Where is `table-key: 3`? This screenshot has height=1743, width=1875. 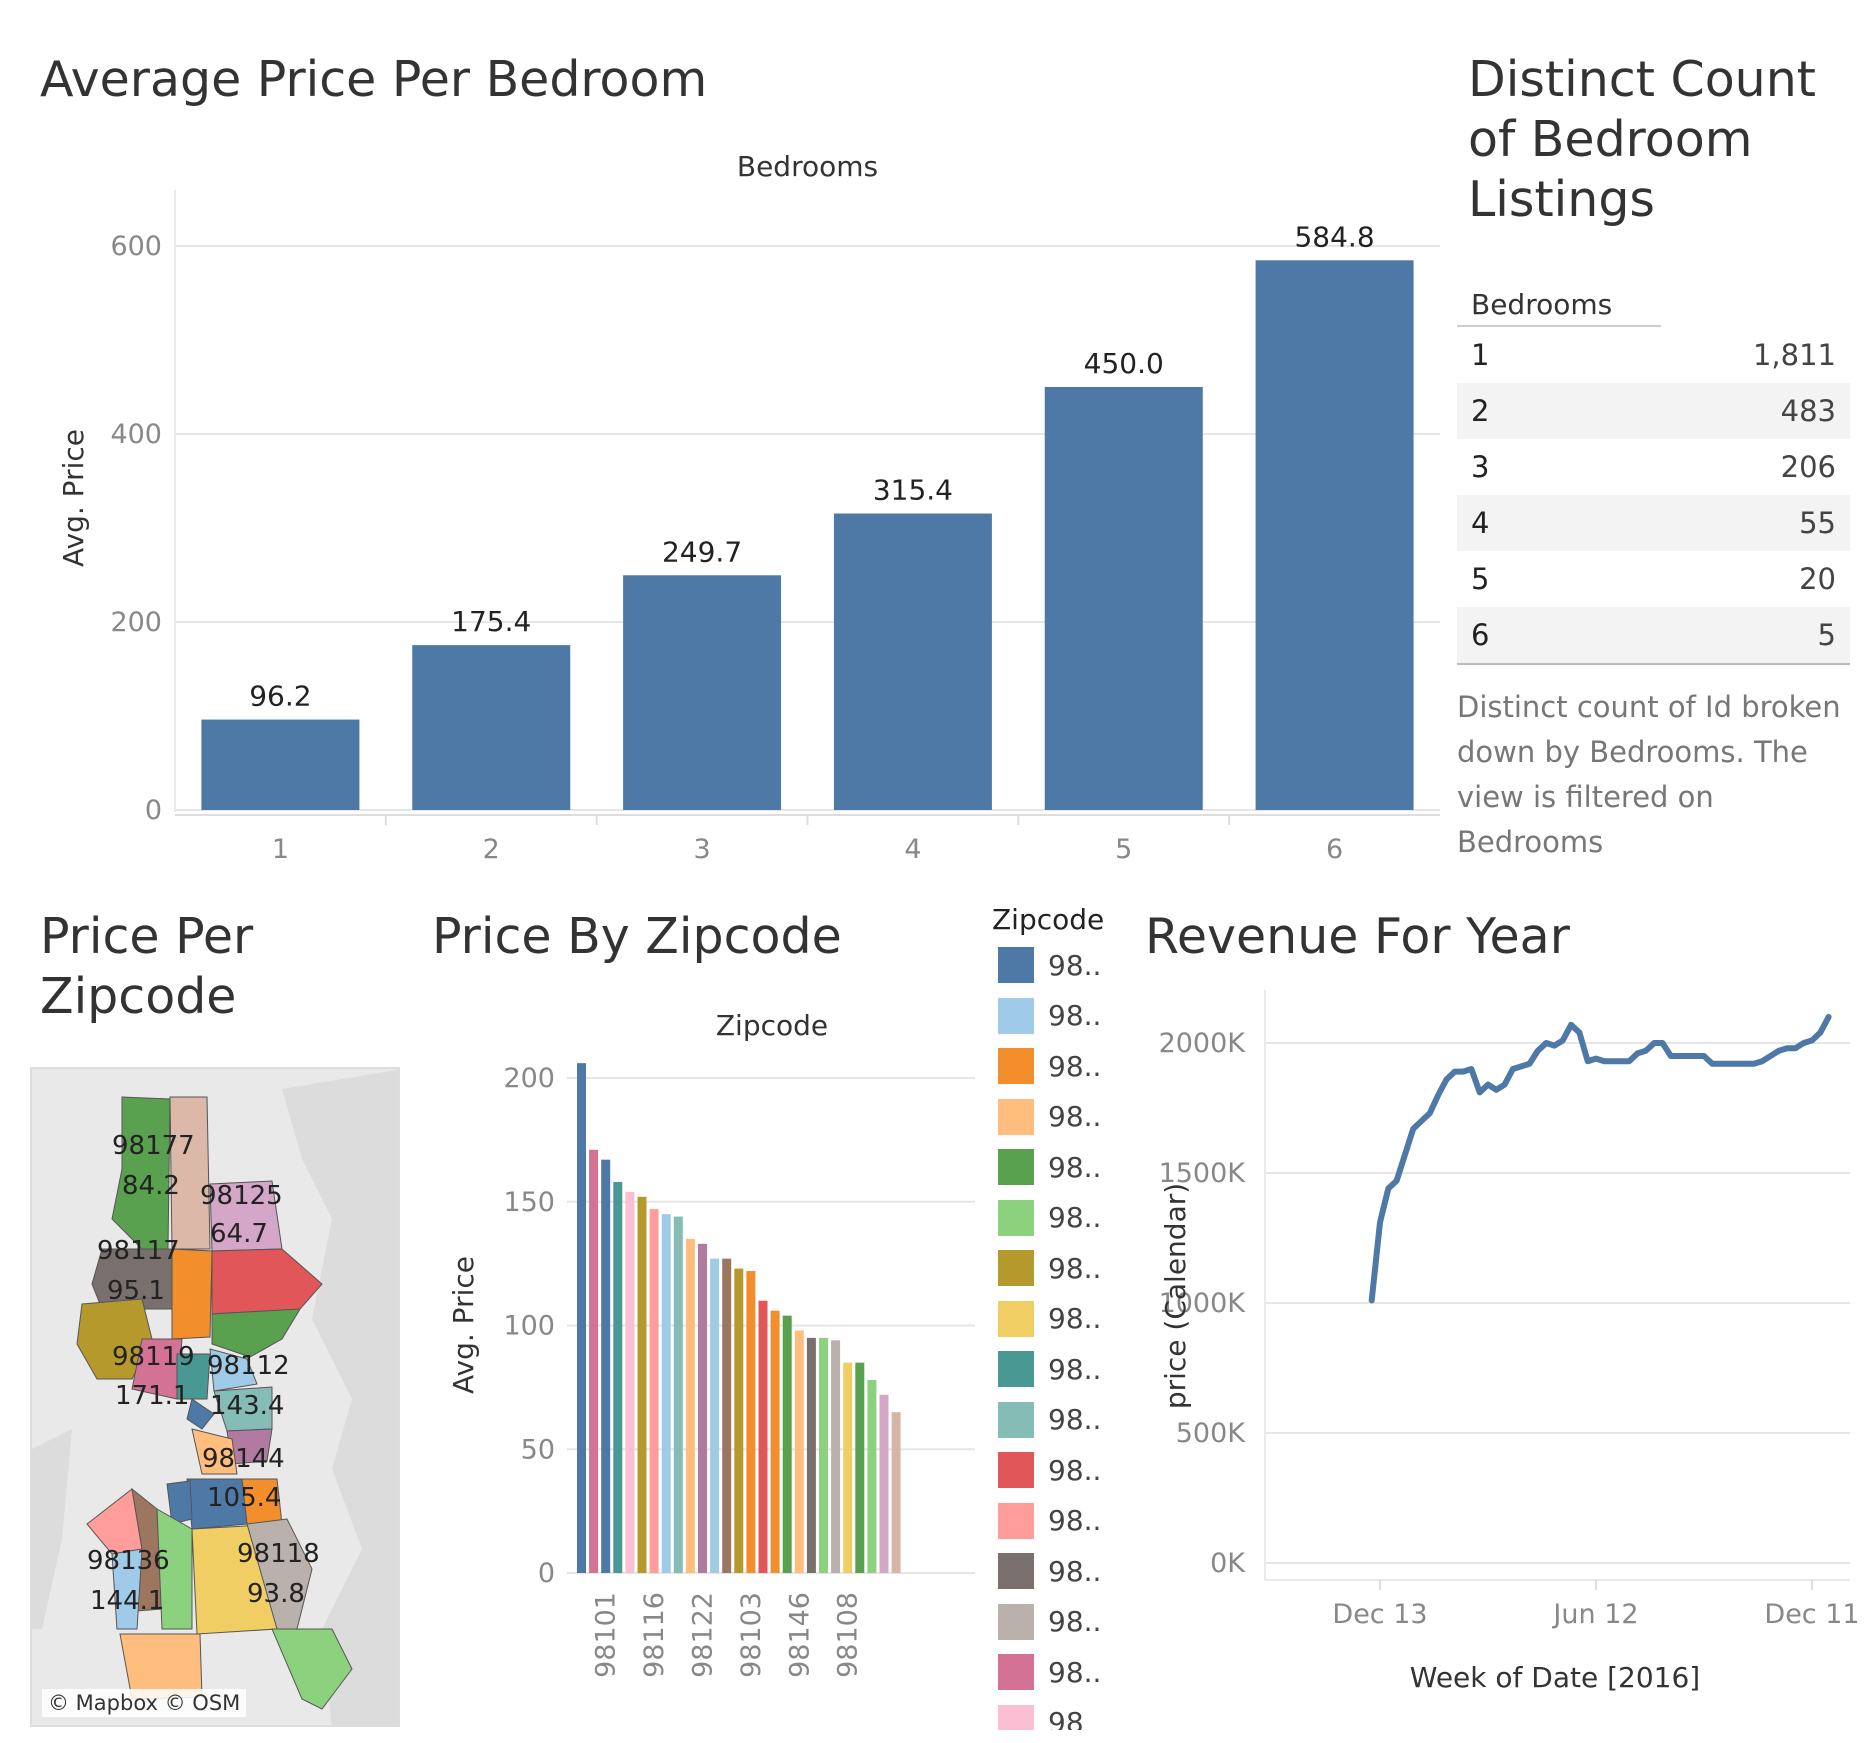 table-key: 3 is located at coordinates (1480, 467).